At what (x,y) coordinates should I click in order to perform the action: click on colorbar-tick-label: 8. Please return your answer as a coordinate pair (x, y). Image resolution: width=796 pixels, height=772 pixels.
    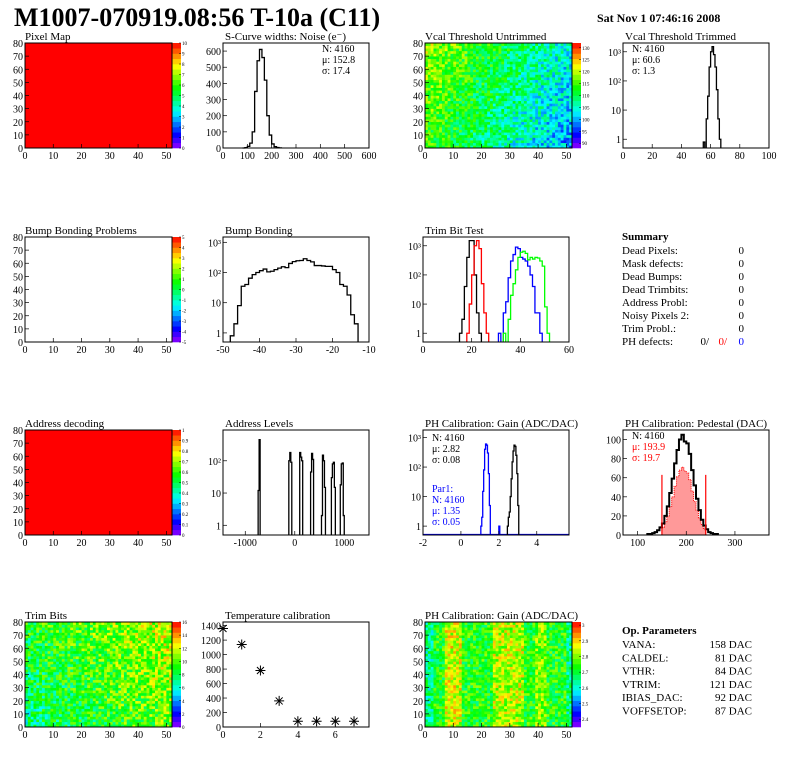
    Looking at the image, I should click on (183, 676).